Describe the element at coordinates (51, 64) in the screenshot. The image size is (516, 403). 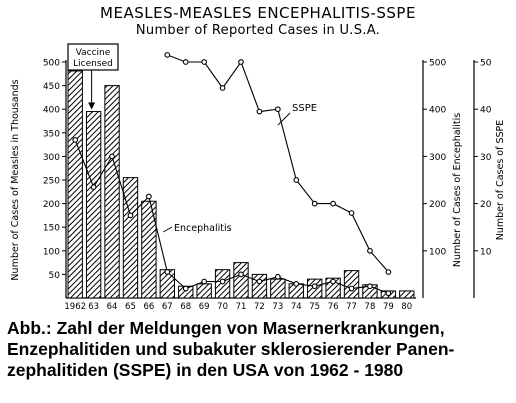
I see `y-left-tick-label: 500` at that location.